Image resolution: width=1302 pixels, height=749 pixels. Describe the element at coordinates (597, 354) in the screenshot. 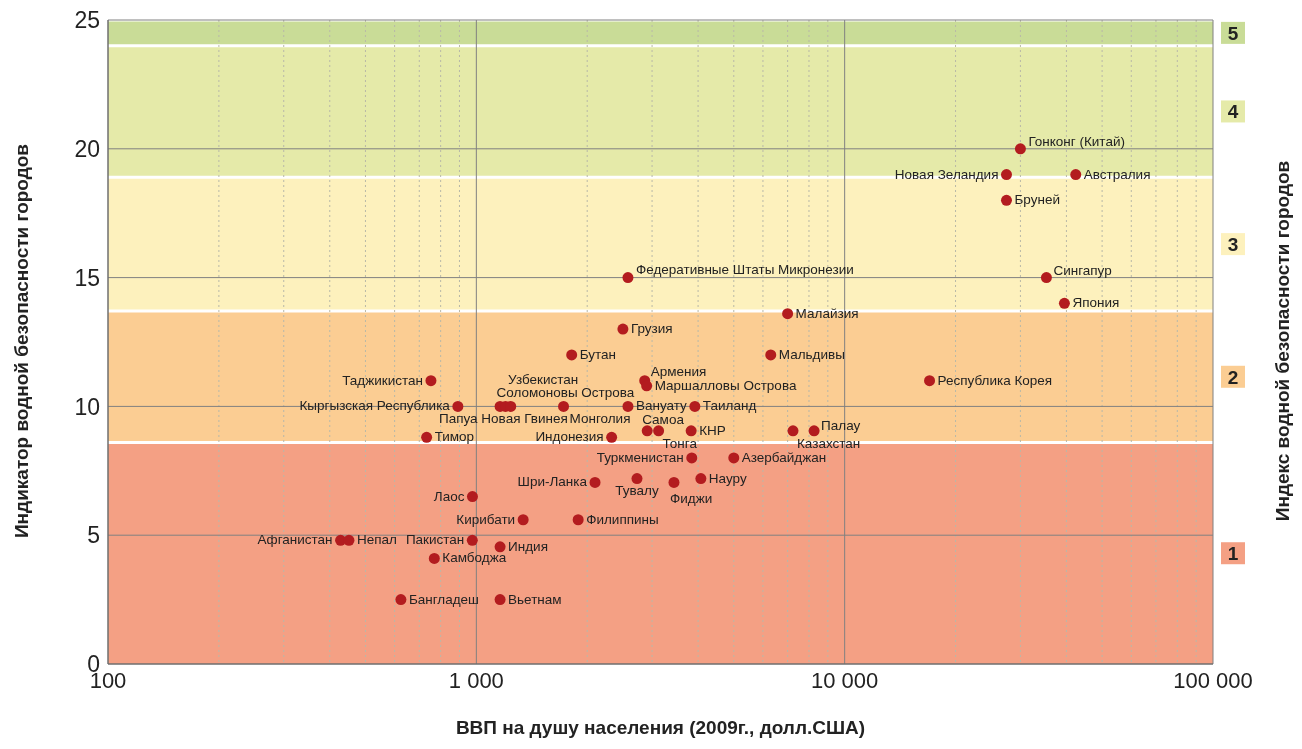

I see `annotation: Бутан` at that location.